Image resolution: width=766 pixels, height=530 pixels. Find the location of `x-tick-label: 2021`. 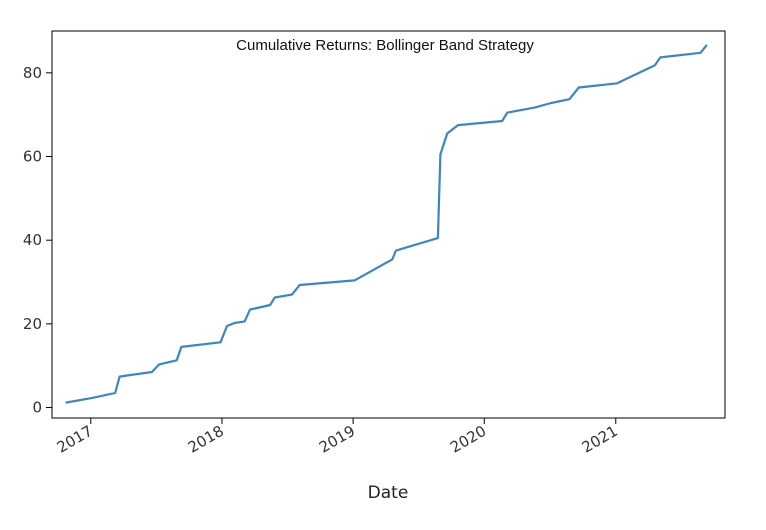

x-tick-label: 2021 is located at coordinates (600, 439).